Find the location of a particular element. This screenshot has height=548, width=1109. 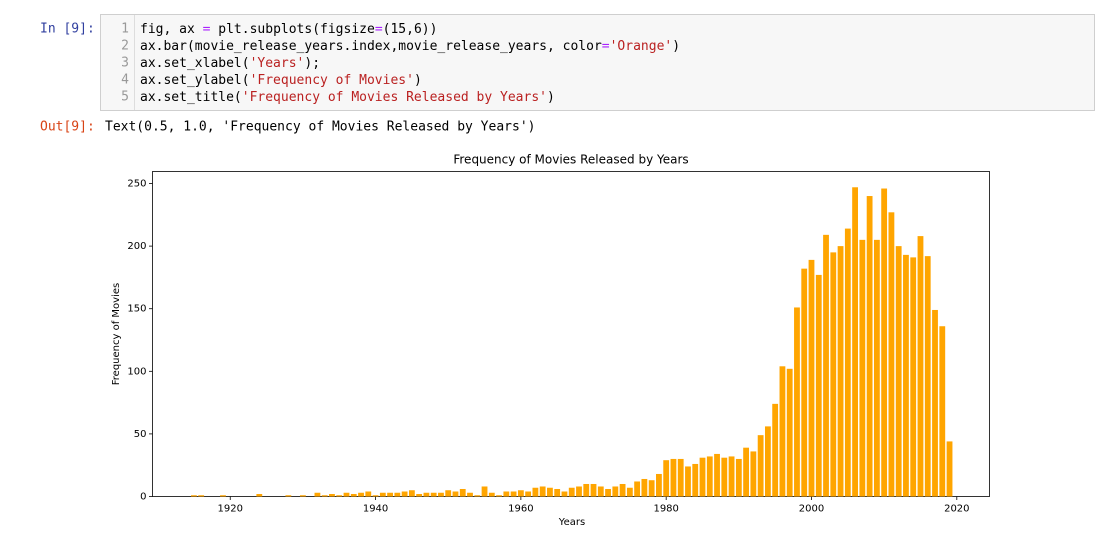

code-token: ); is located at coordinates (312, 63).